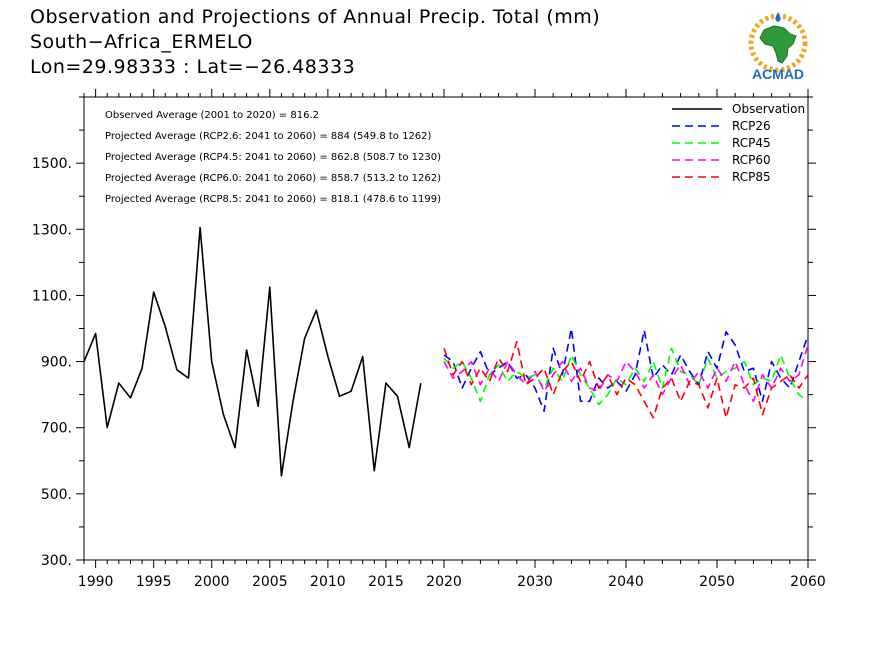  I want to click on acmad-africa-logo-icon: ACMAD, so click(778, 47).